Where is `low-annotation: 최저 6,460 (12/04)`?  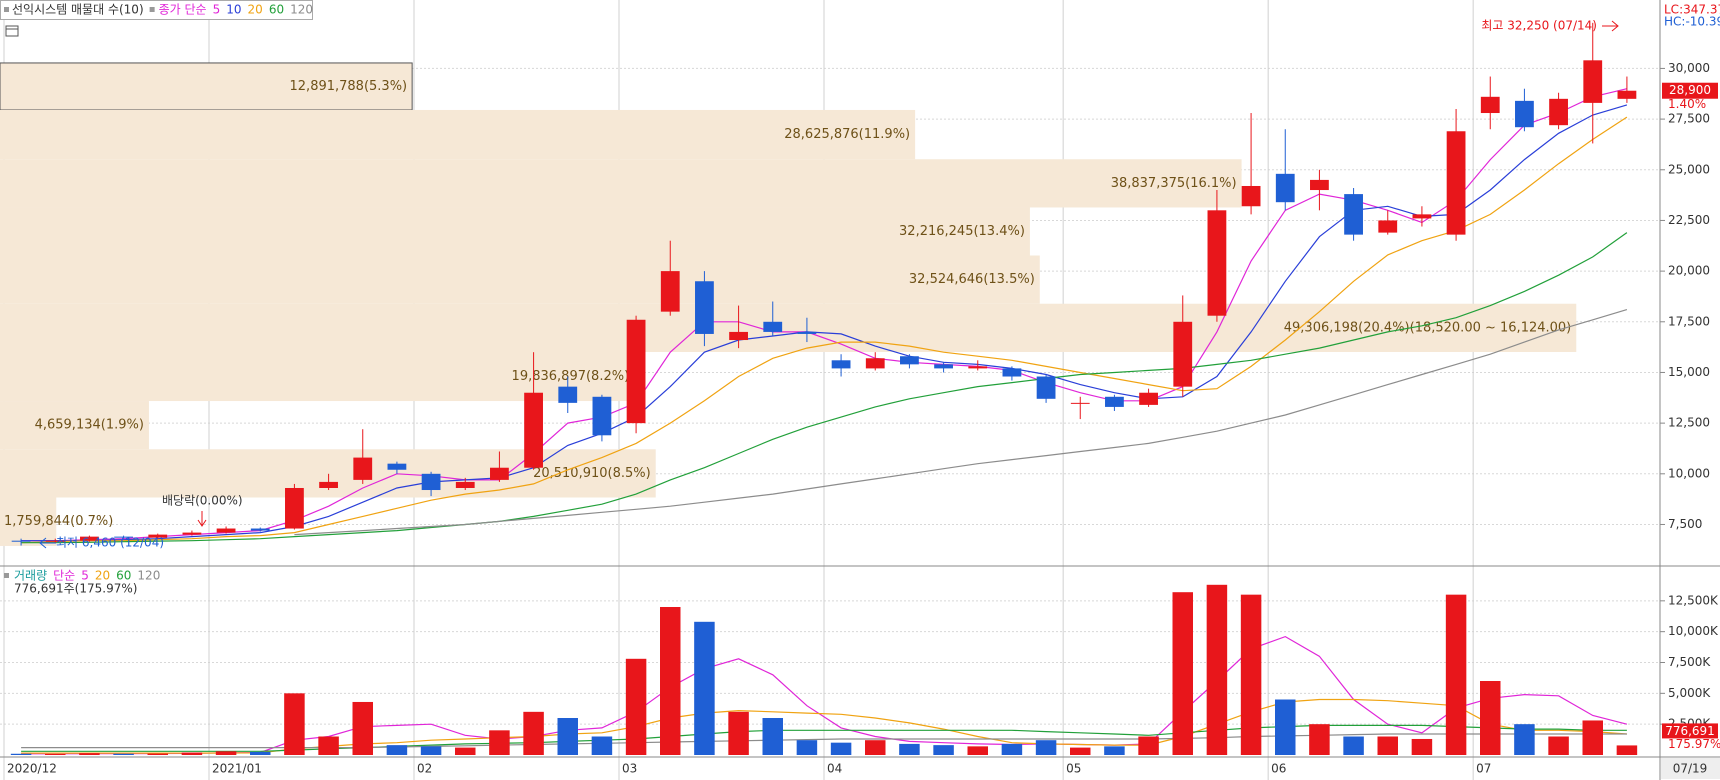
low-annotation: 최저 6,460 (12/04) is located at coordinates (110, 543).